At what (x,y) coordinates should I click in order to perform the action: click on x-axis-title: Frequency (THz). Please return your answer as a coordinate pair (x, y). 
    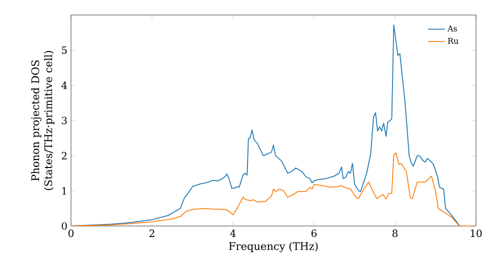
    Looking at the image, I should click on (273, 247).